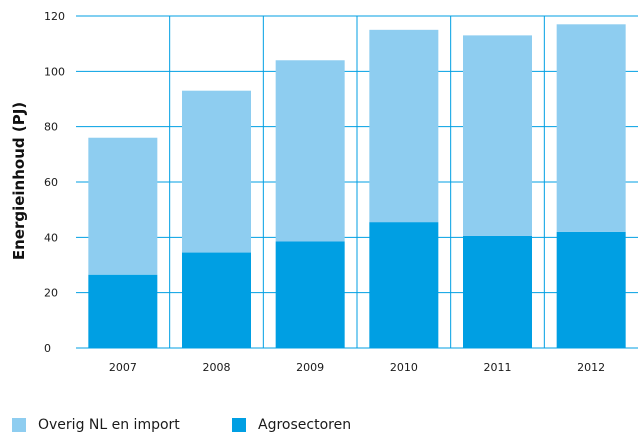 Image resolution: width=638 pixels, height=435 pixels. What do you see at coordinates (216, 300) in the screenshot?
I see `bar-2008-agrosectoren` at bounding box center [216, 300].